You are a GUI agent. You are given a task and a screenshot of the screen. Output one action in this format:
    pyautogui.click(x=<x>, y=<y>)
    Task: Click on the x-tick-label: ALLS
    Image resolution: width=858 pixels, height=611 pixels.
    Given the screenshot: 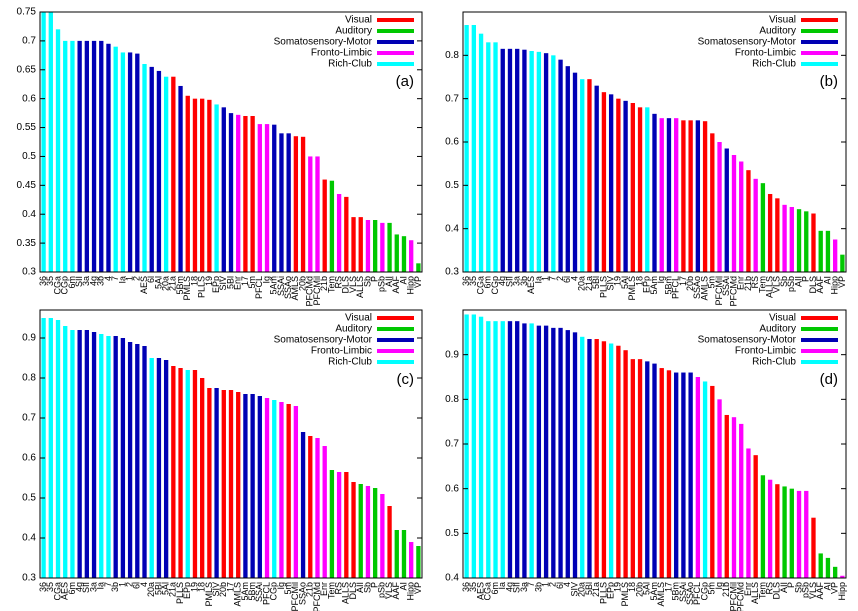 What is the action you would take?
    pyautogui.click(x=360, y=287)
    